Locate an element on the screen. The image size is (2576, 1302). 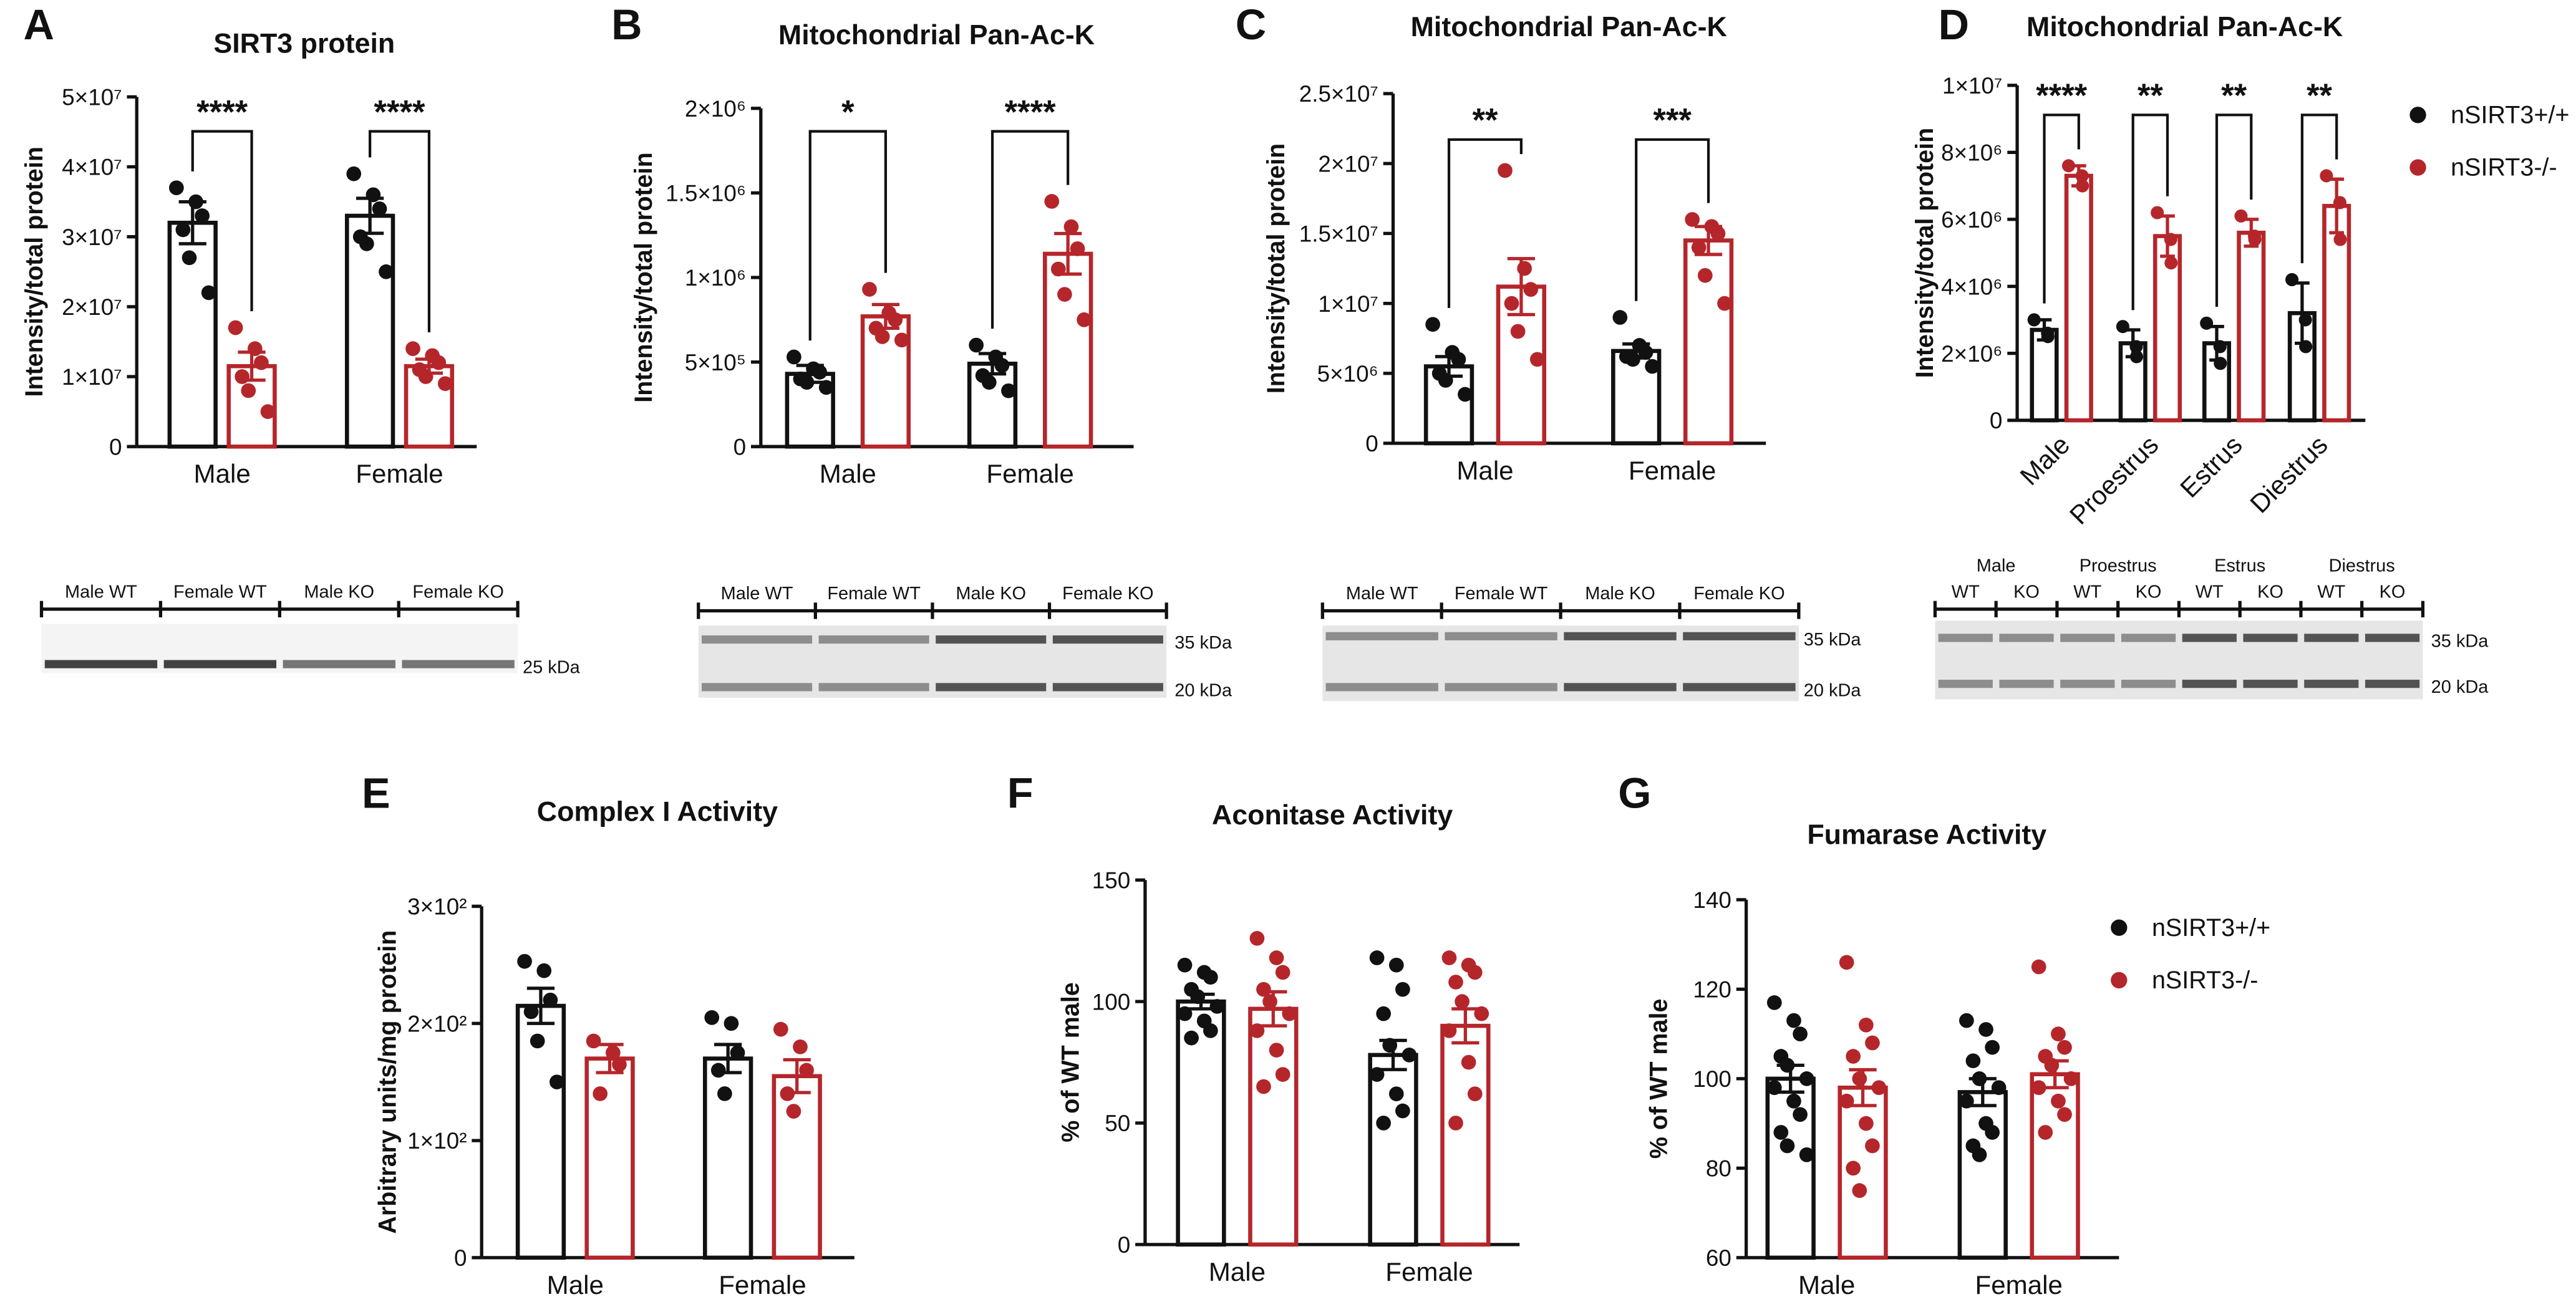
error-bar is located at coordinates (1465, 1026).